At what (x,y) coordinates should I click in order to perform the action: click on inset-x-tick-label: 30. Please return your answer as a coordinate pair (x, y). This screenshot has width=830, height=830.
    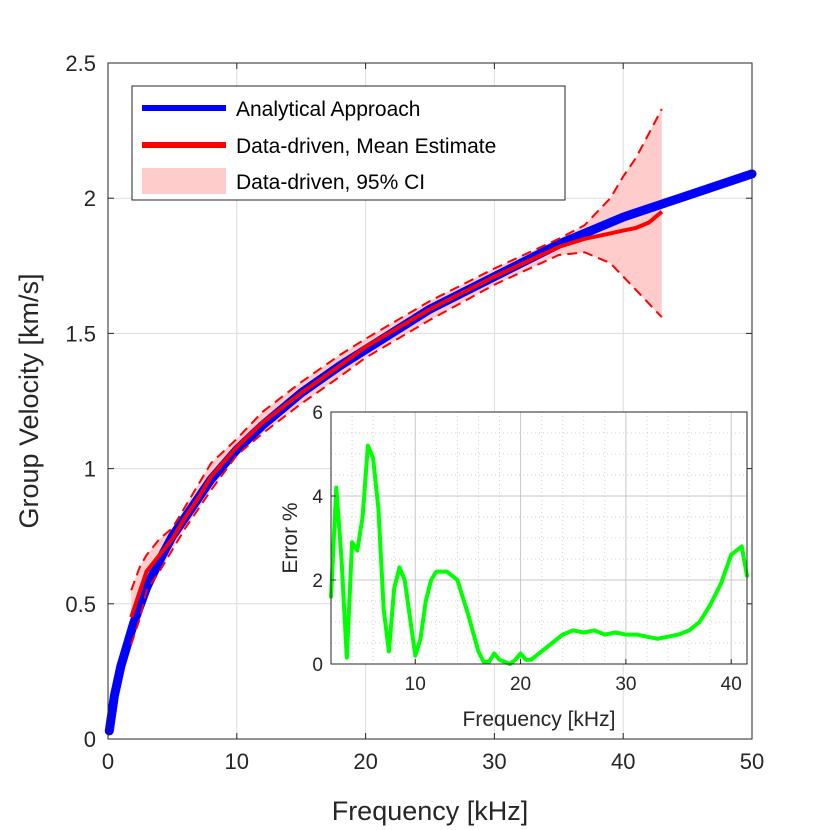
    Looking at the image, I should click on (625, 684).